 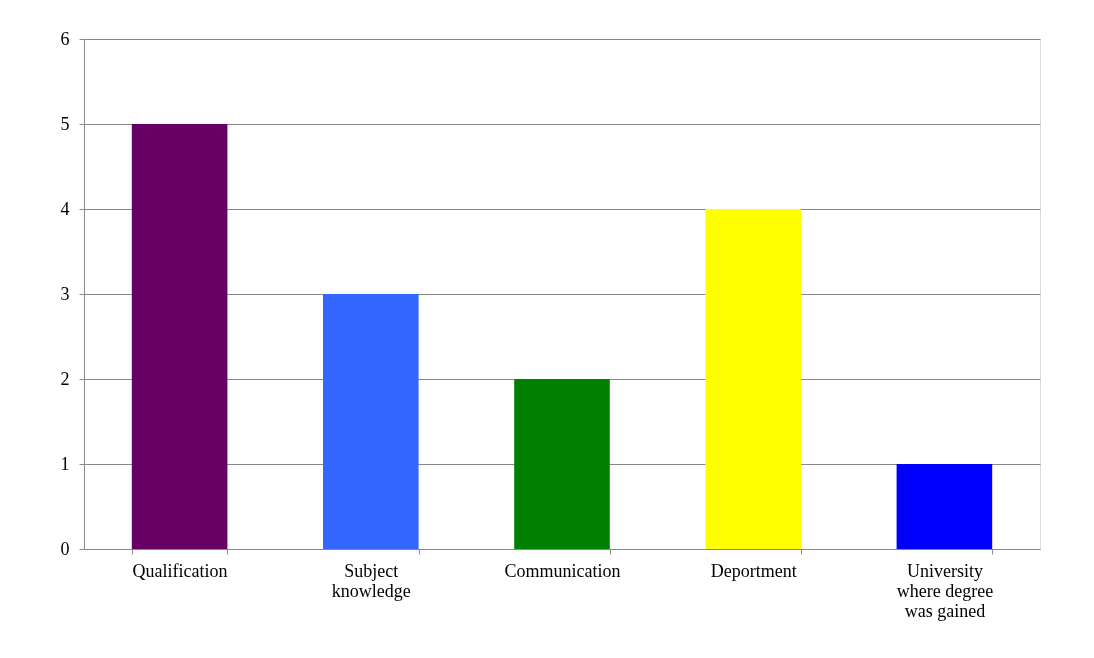 I want to click on y-tick-label: 3, so click(x=65, y=293).